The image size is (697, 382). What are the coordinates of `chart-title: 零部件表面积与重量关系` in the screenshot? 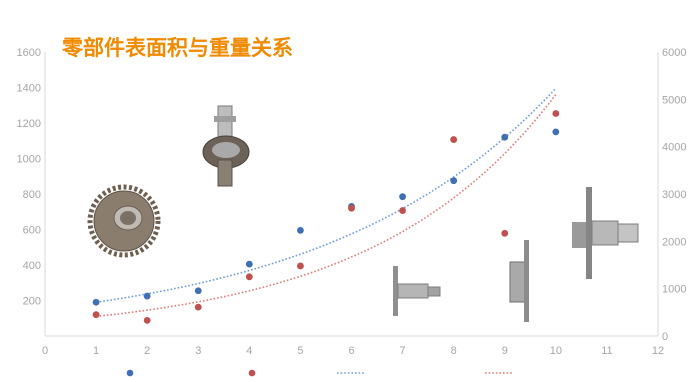 It's located at (177, 48).